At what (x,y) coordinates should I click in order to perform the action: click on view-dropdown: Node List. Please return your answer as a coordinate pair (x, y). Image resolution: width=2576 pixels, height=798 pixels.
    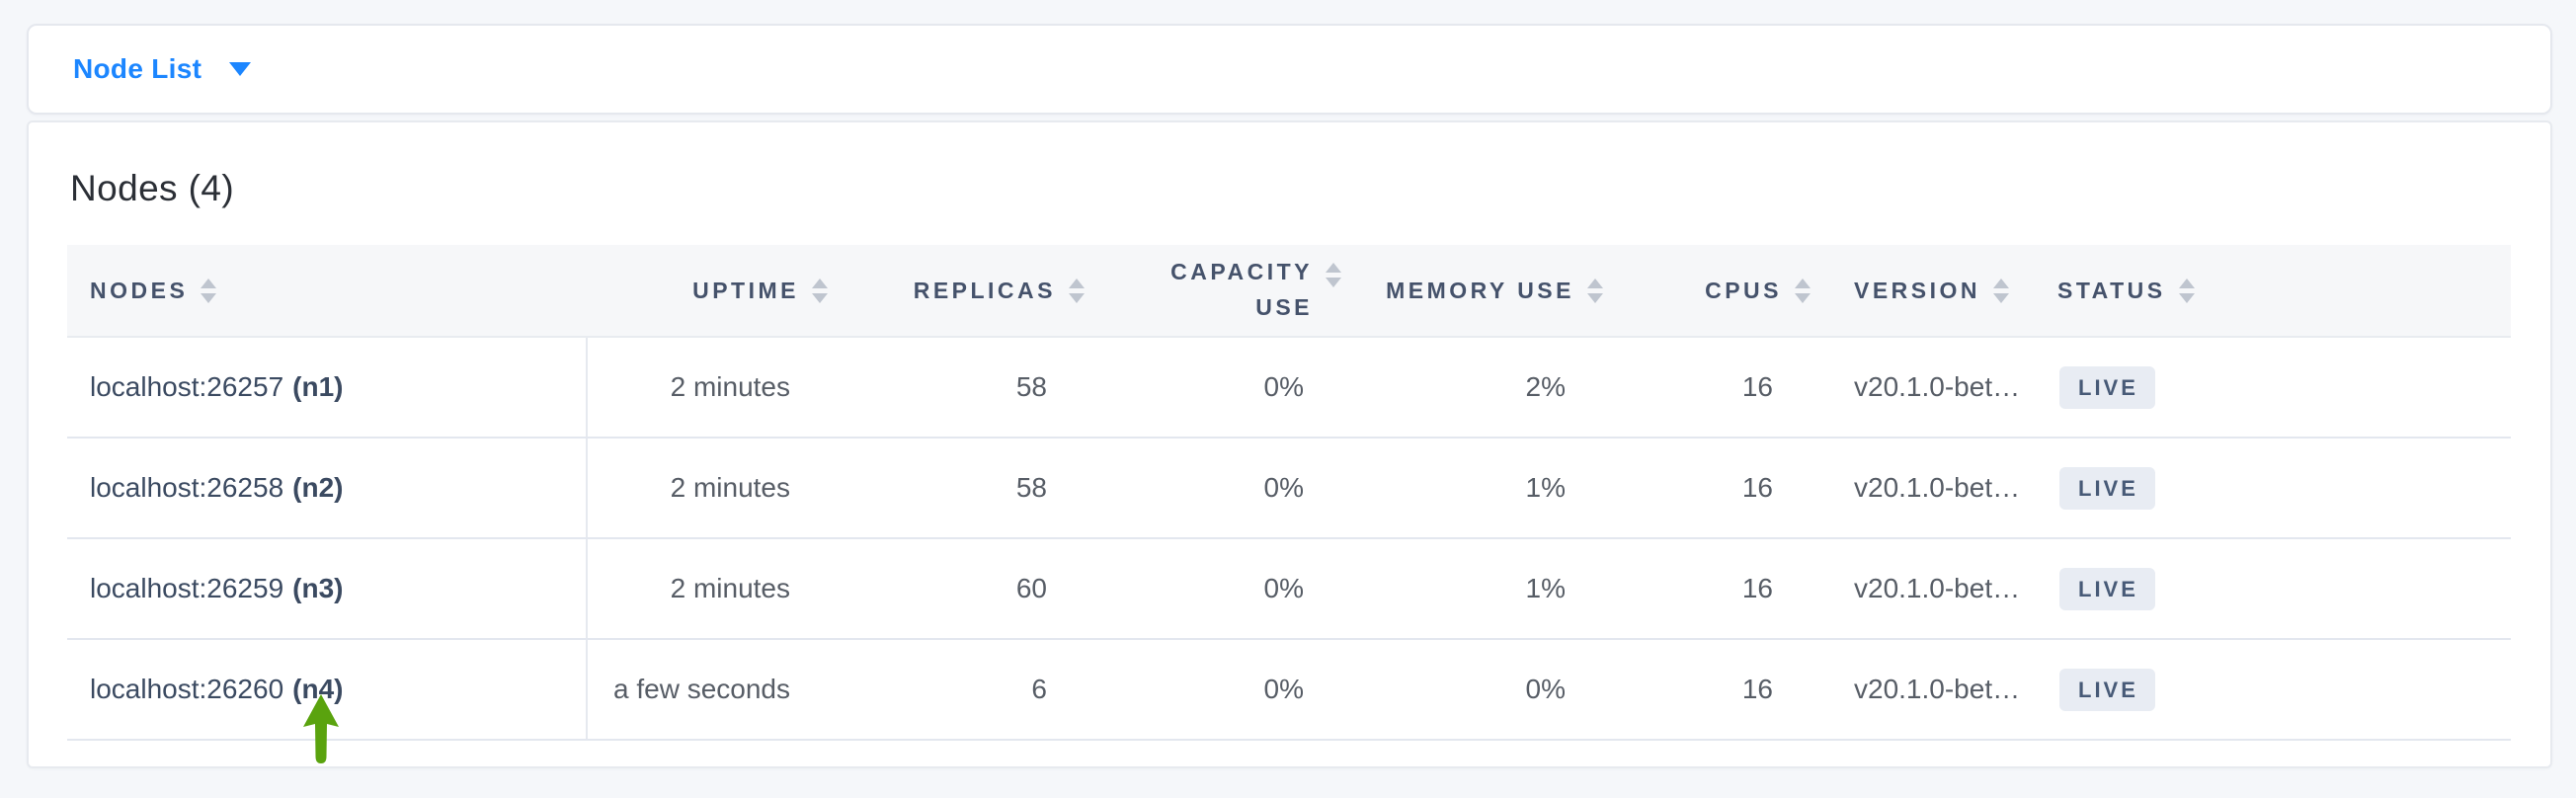
    Looking at the image, I should click on (1289, 69).